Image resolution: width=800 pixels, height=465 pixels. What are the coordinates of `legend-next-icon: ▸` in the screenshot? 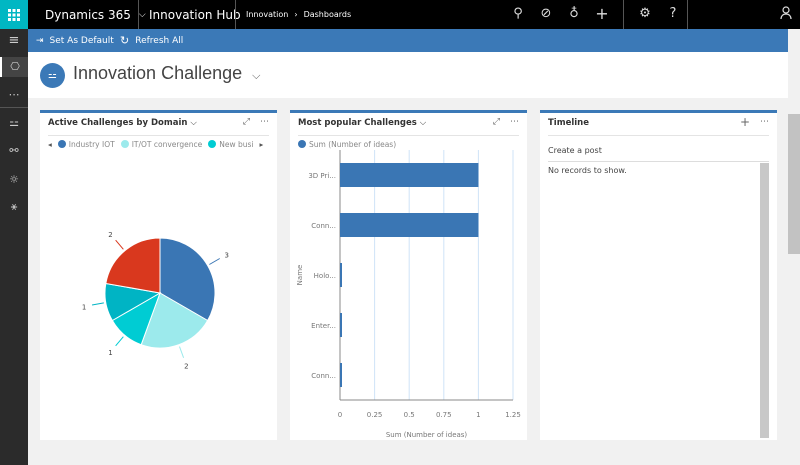 It's located at (261, 144).